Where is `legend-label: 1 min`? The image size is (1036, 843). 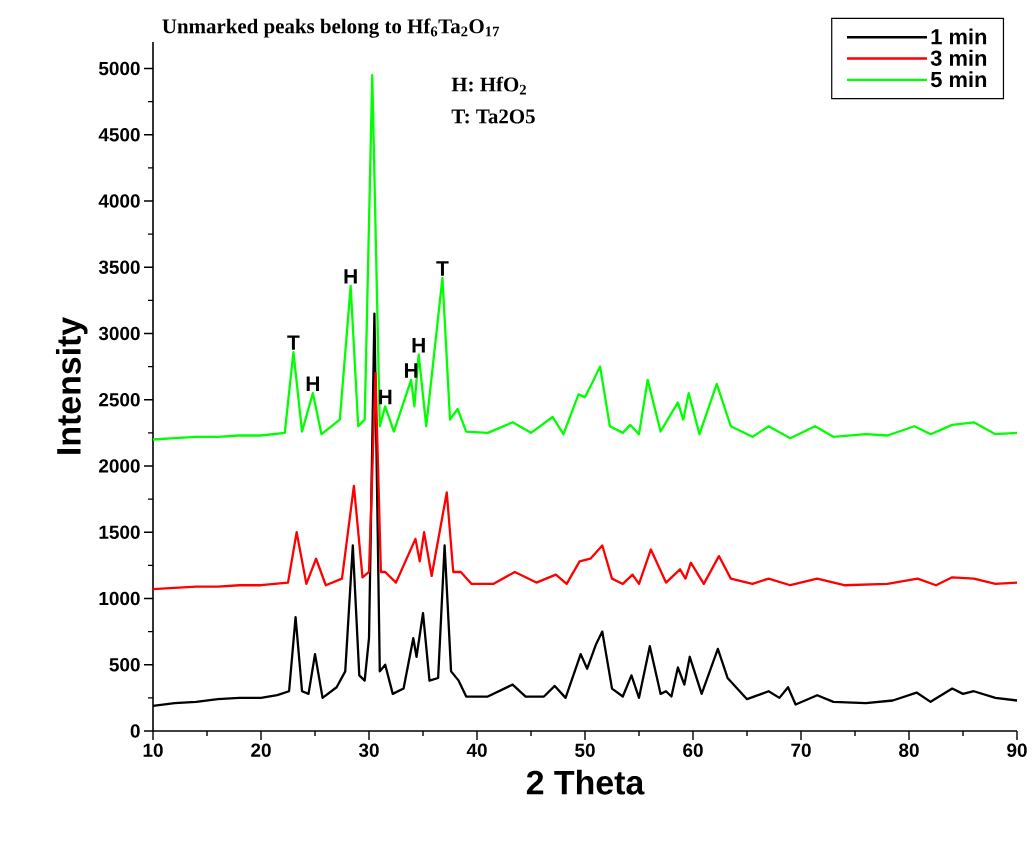
legend-label: 1 min is located at coordinates (959, 36).